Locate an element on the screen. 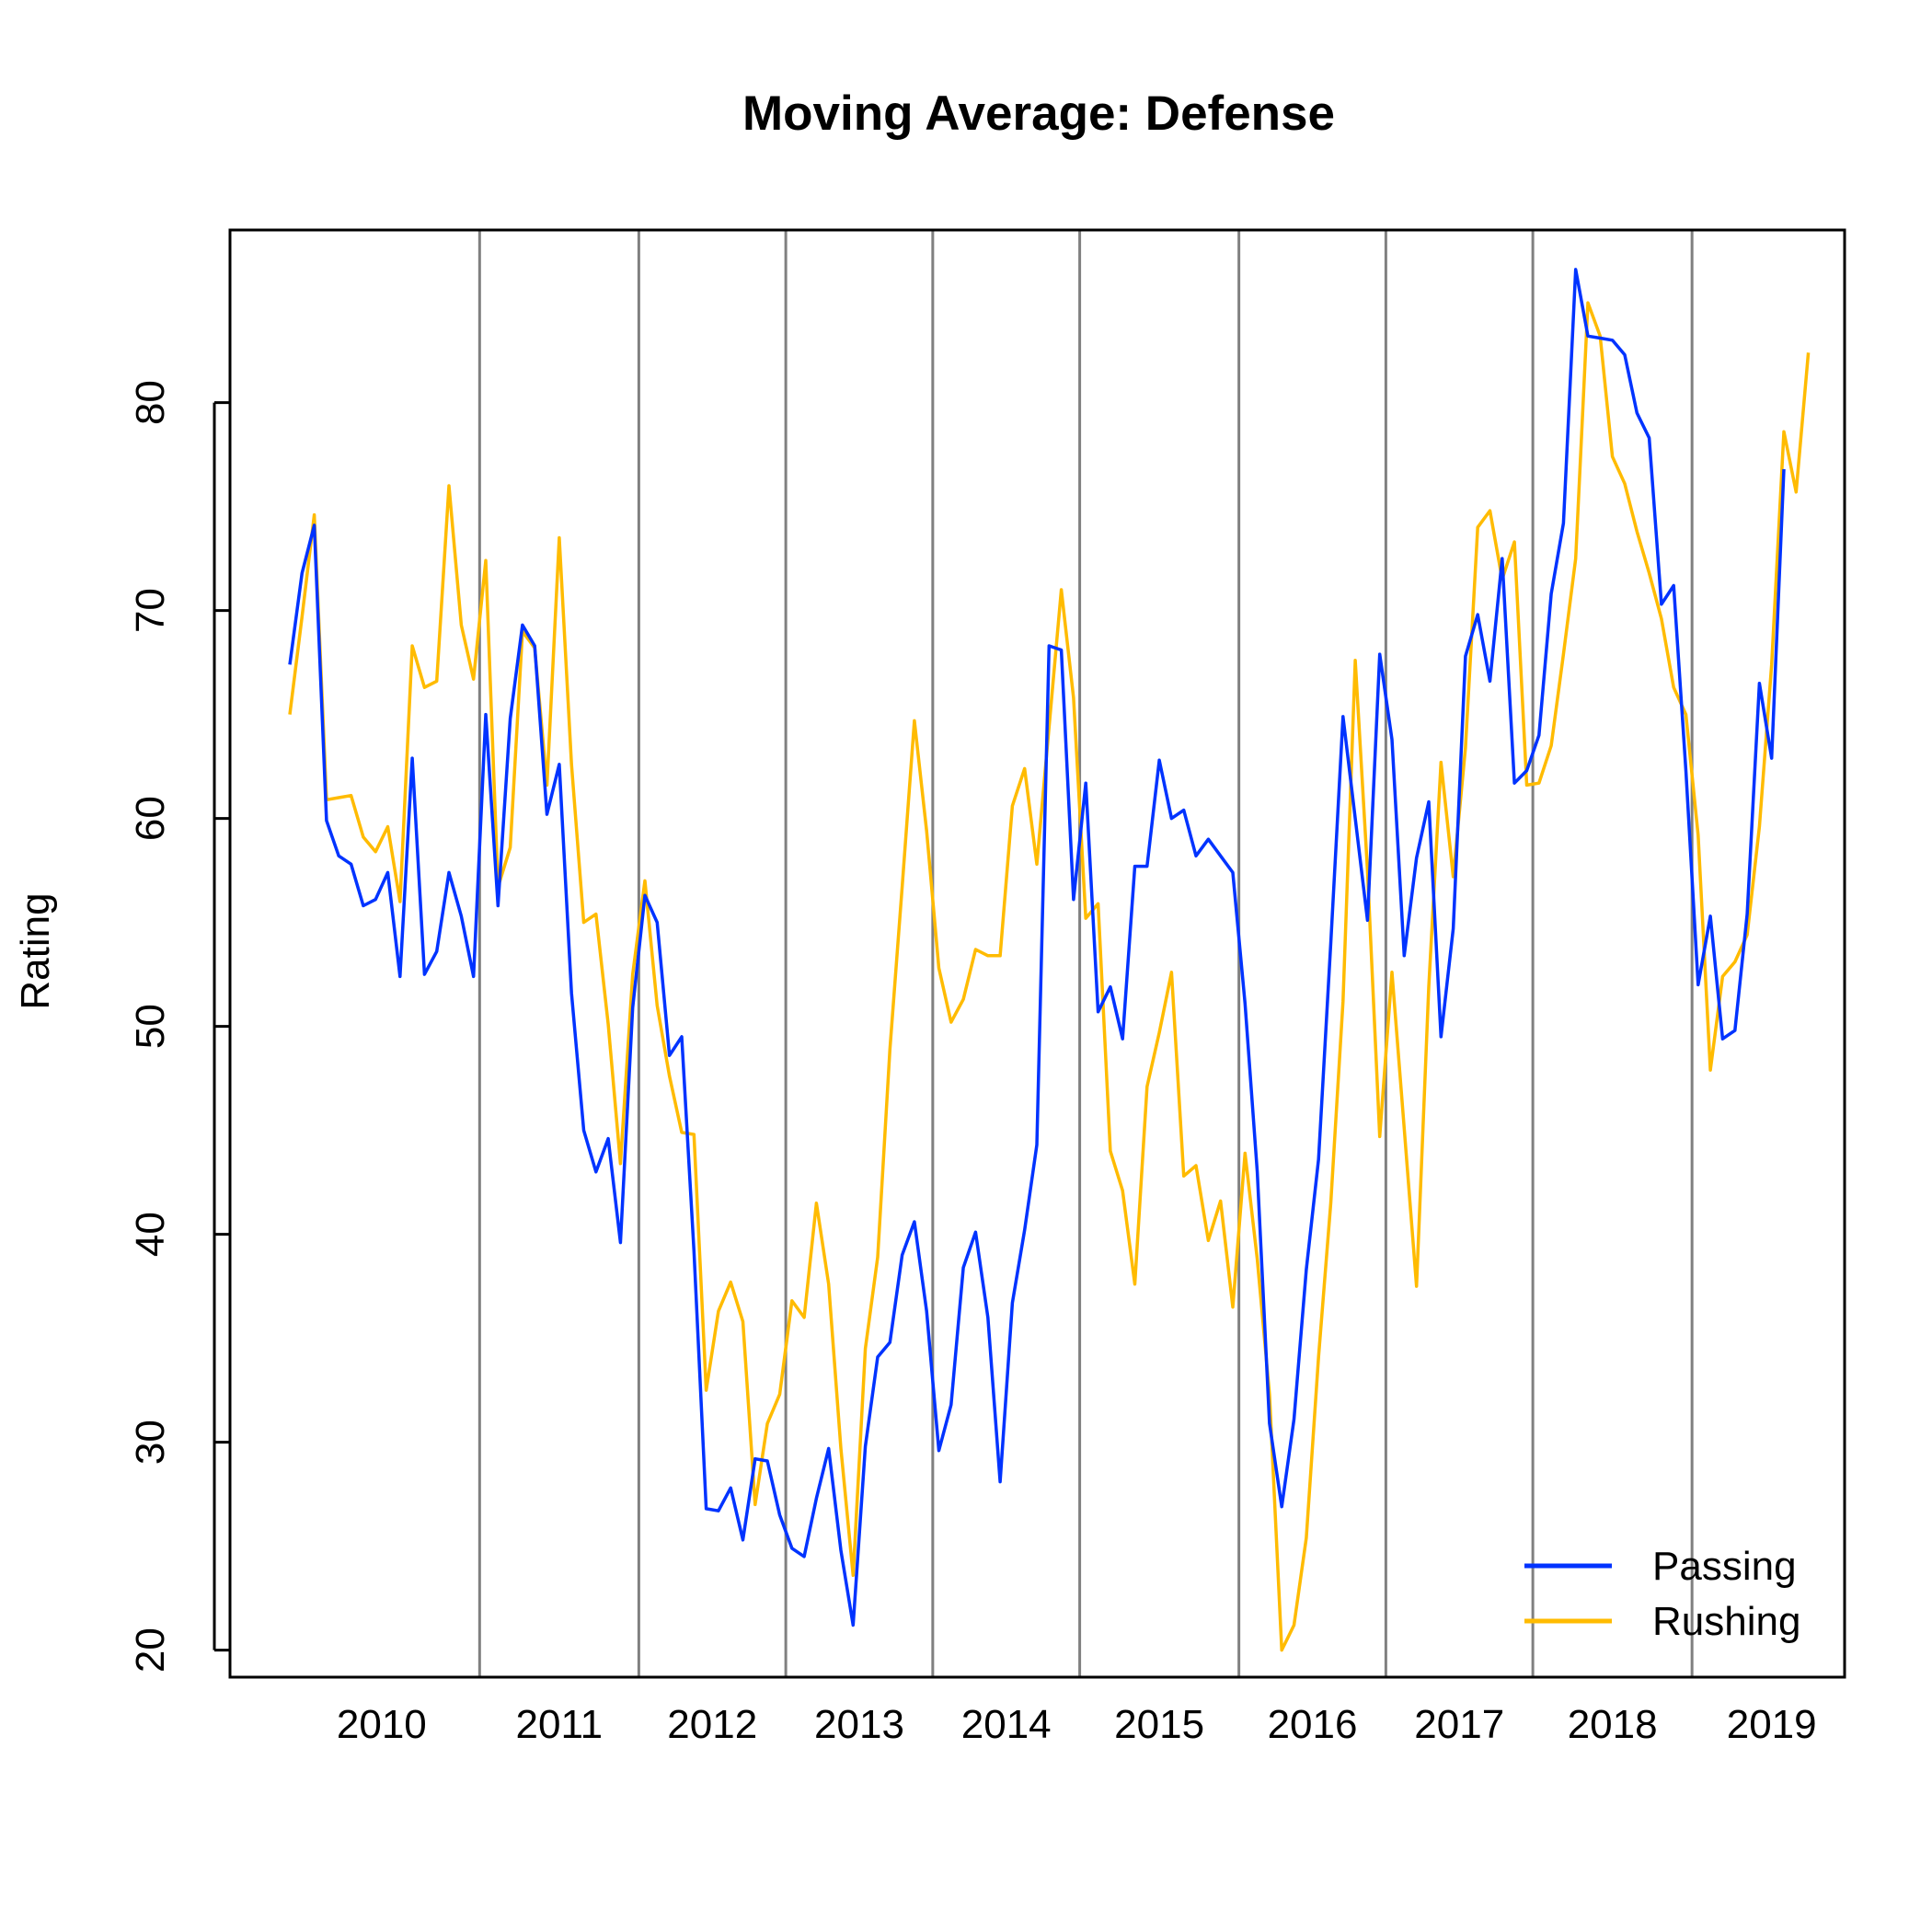 The width and height of the screenshot is (1932, 1932). x-tick-label: 2014 is located at coordinates (1006, 1724).